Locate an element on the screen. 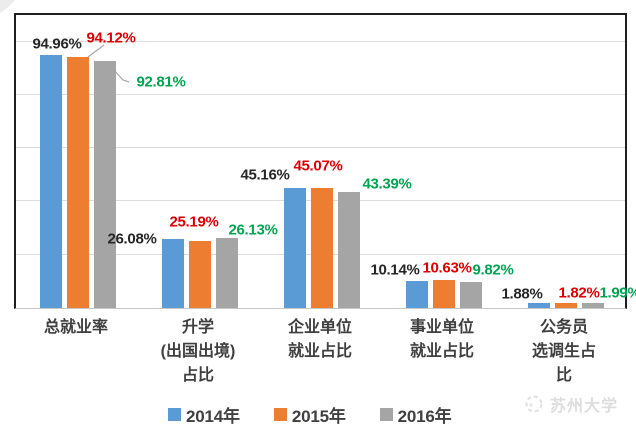  data-label-2016年-g3: 9.82% is located at coordinates (493, 270).